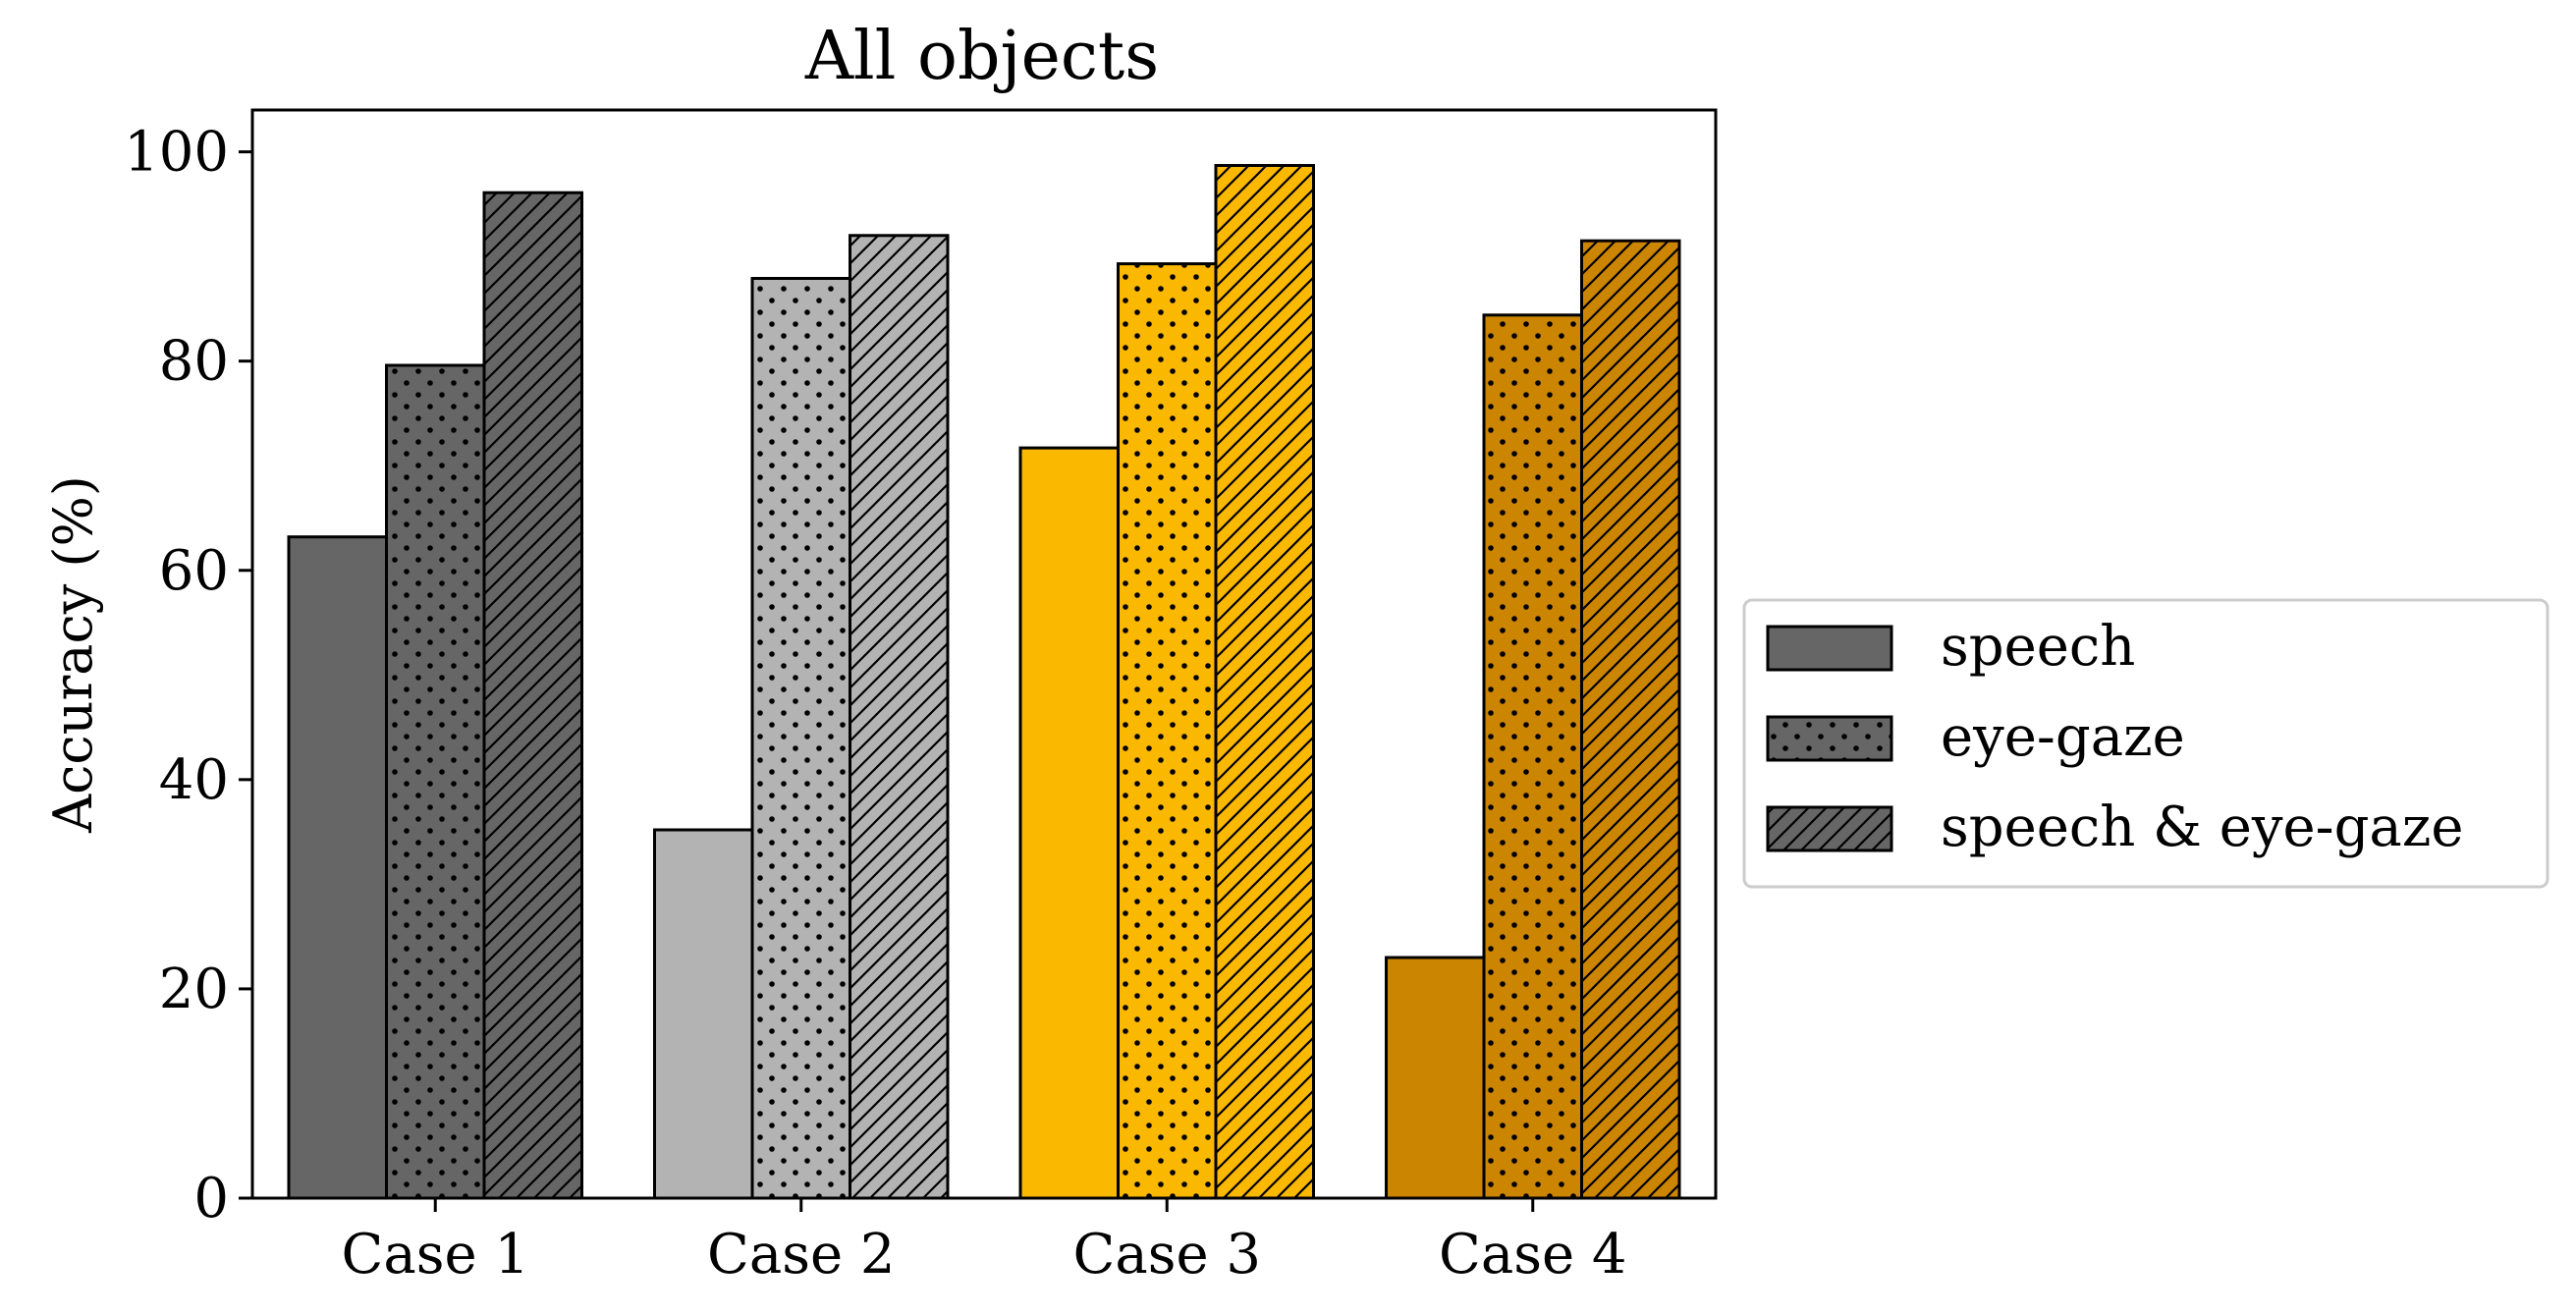 This screenshot has width=2576, height=1315. I want to click on x-tick-label: Case 3, so click(1166, 1255).